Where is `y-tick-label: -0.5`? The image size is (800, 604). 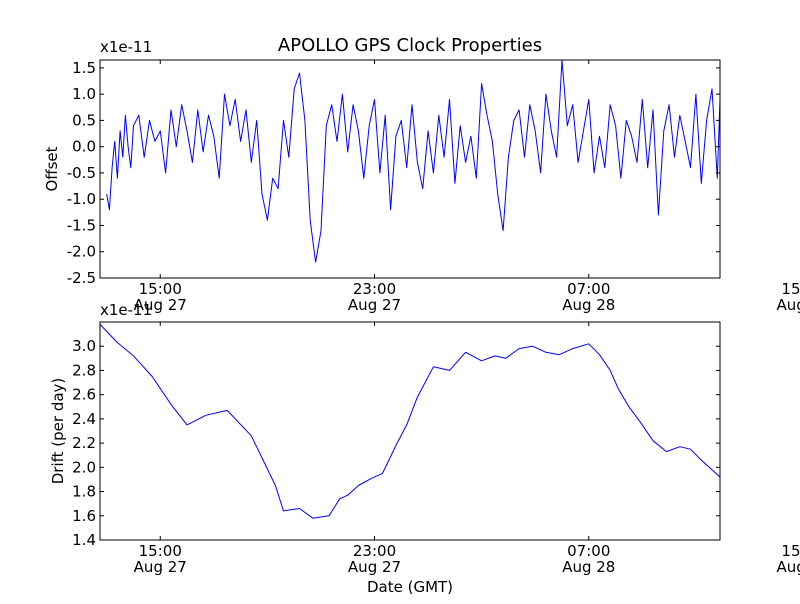 y-tick-label: -0.5 is located at coordinates (81, 173).